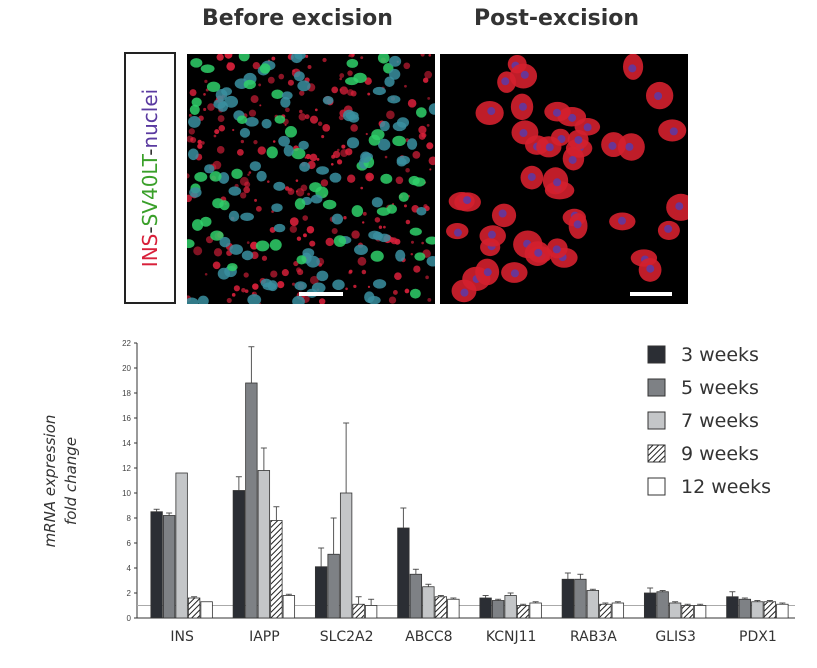 The width and height of the screenshot is (817, 668). Describe the element at coordinates (720, 421) in the screenshot. I see `legend-label: 7 weeks` at that location.